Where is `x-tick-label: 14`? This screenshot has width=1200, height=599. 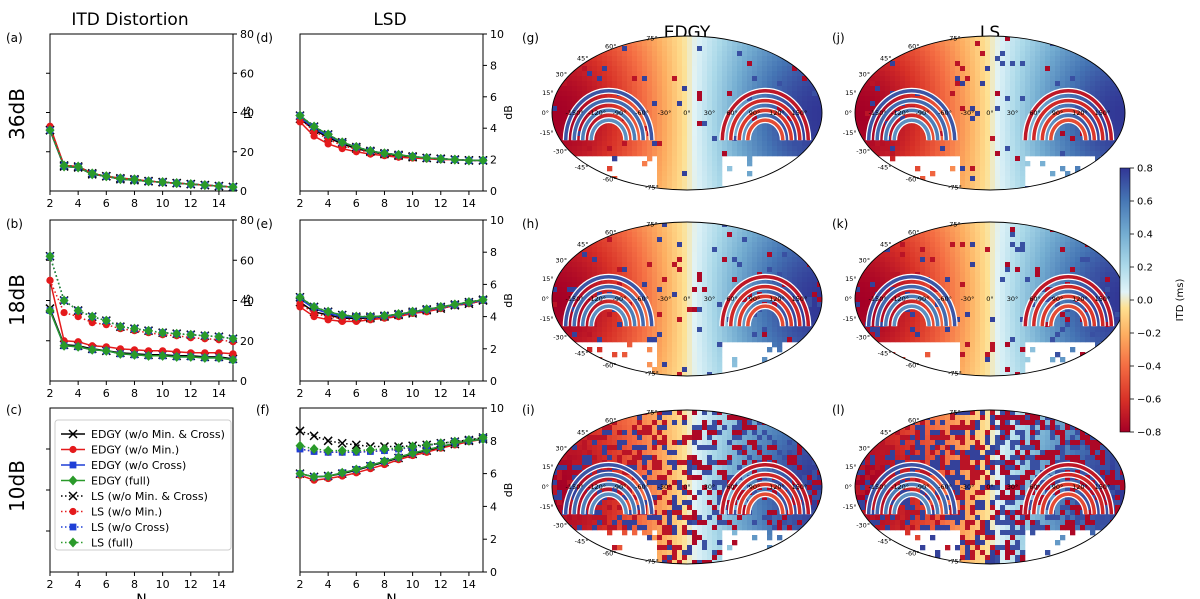 x-tick-label: 14 is located at coordinates (219, 393).